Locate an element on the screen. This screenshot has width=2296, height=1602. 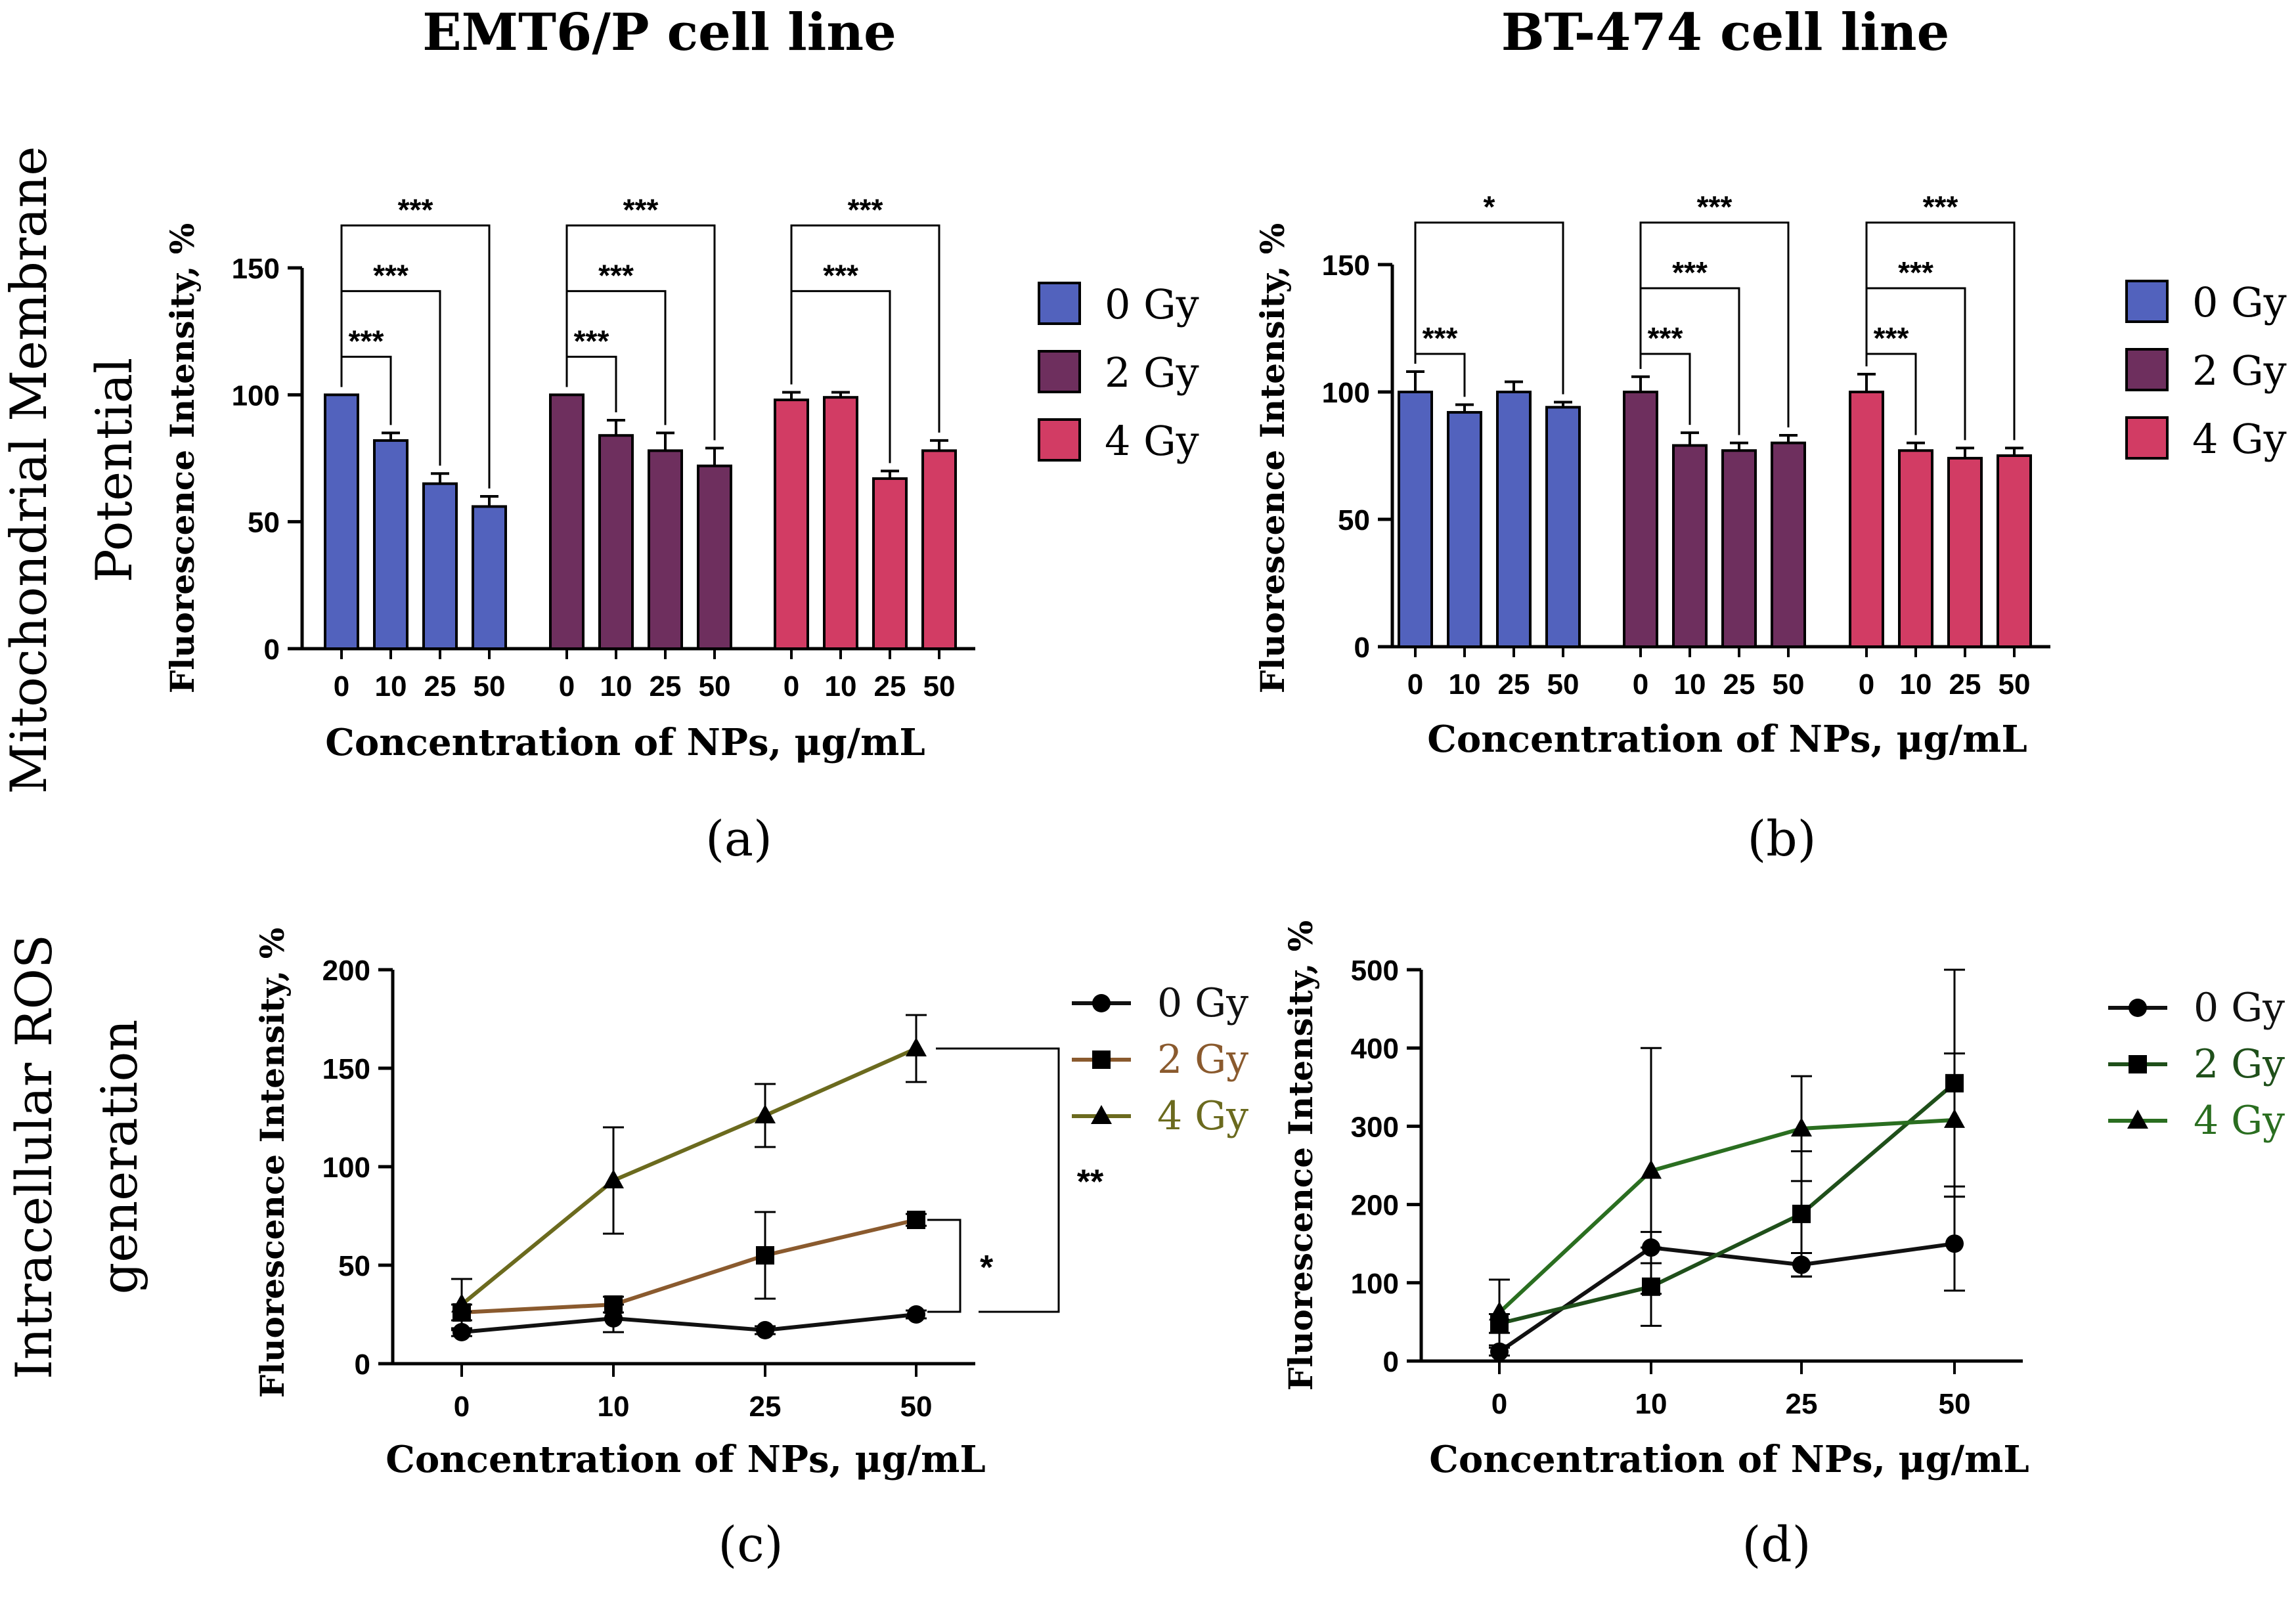
title-left: EMT6/P cell line is located at coordinates (659, 32).